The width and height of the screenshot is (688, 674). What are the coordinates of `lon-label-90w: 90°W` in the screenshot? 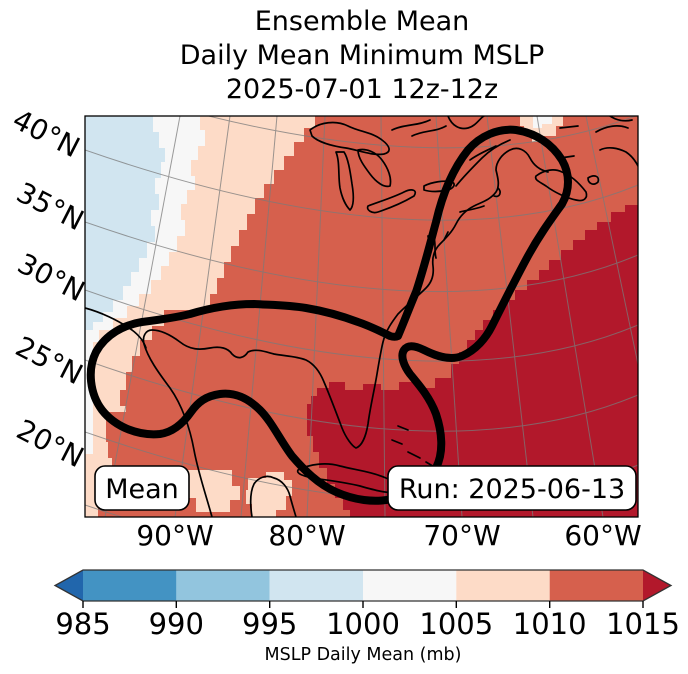 It's located at (174, 535).